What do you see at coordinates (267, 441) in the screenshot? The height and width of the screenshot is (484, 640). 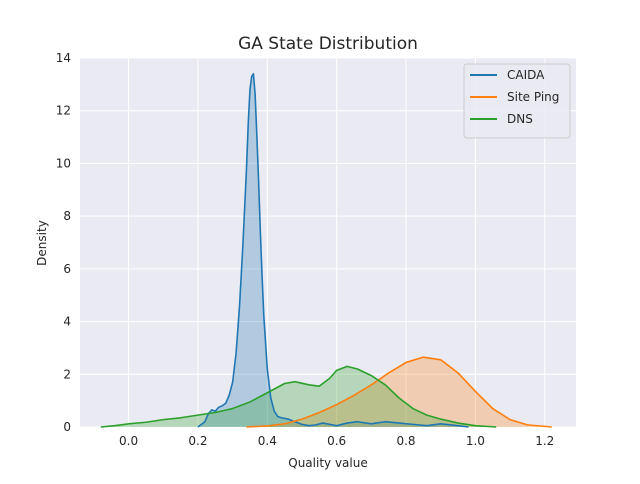 I see `x-tick-label: 0.4` at bounding box center [267, 441].